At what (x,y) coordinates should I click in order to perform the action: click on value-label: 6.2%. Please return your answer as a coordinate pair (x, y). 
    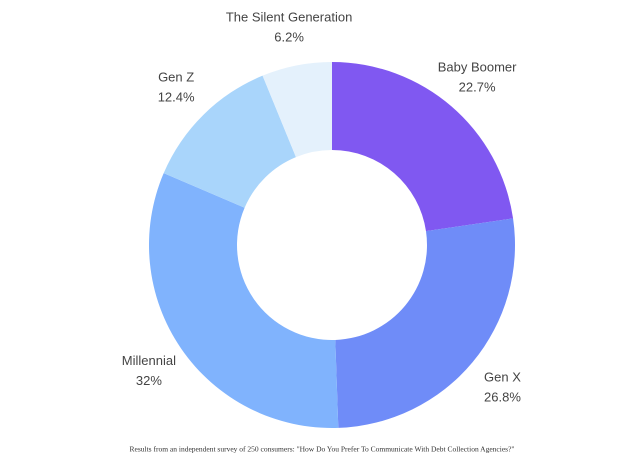
    Looking at the image, I should click on (289, 37).